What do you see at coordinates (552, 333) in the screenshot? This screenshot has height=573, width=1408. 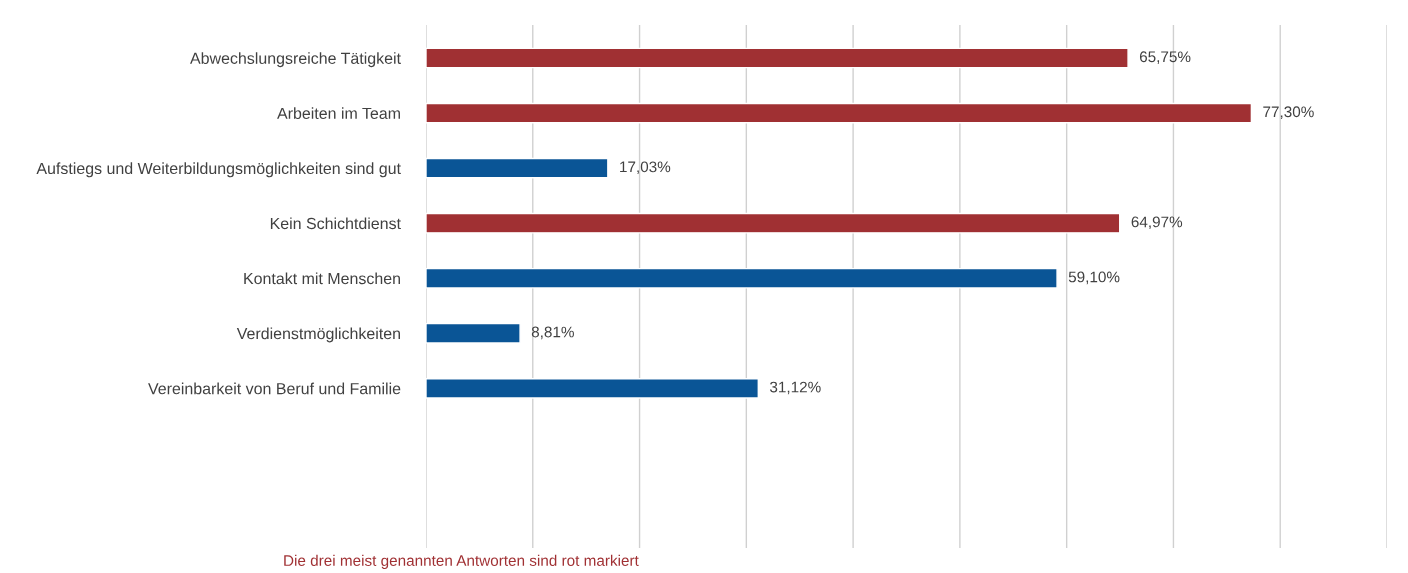 I see `data-label: 8,81%` at bounding box center [552, 333].